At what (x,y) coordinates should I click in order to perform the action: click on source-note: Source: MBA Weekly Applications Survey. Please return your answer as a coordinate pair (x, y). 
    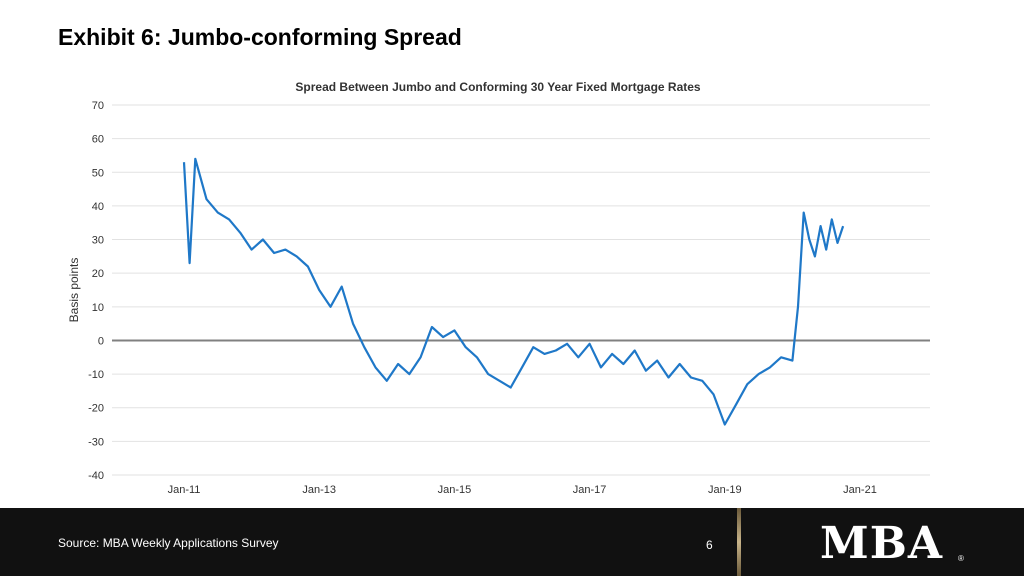
    Looking at the image, I should click on (168, 543).